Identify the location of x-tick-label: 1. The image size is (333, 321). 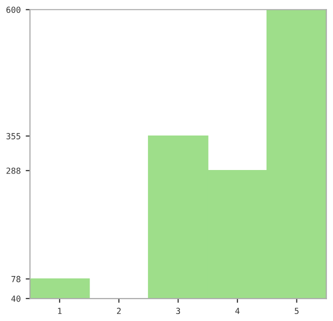
(60, 311).